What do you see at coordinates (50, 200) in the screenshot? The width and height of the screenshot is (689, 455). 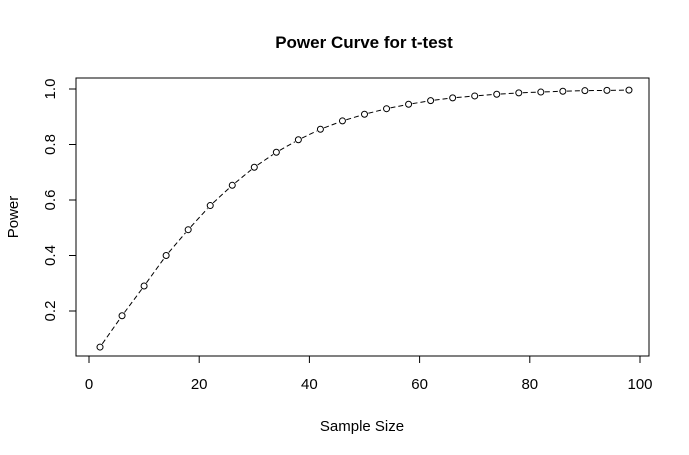 I see `y-tick-label: 0.6` at bounding box center [50, 200].